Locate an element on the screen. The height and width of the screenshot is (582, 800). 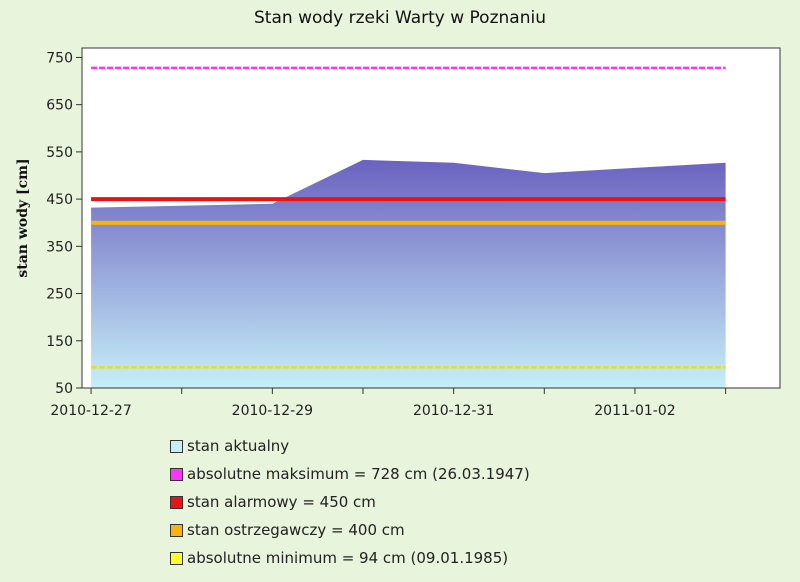
x-tick-label: 2010-12-31 is located at coordinates (453, 411).